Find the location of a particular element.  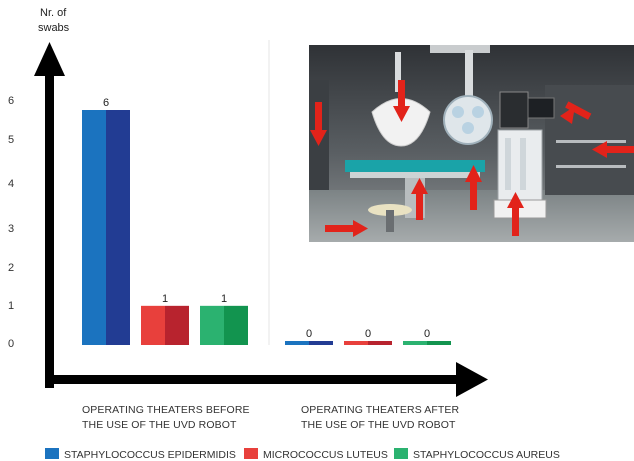

legend-label-luteus: MICROCOCCUS LUTEUS is located at coordinates (325, 455).